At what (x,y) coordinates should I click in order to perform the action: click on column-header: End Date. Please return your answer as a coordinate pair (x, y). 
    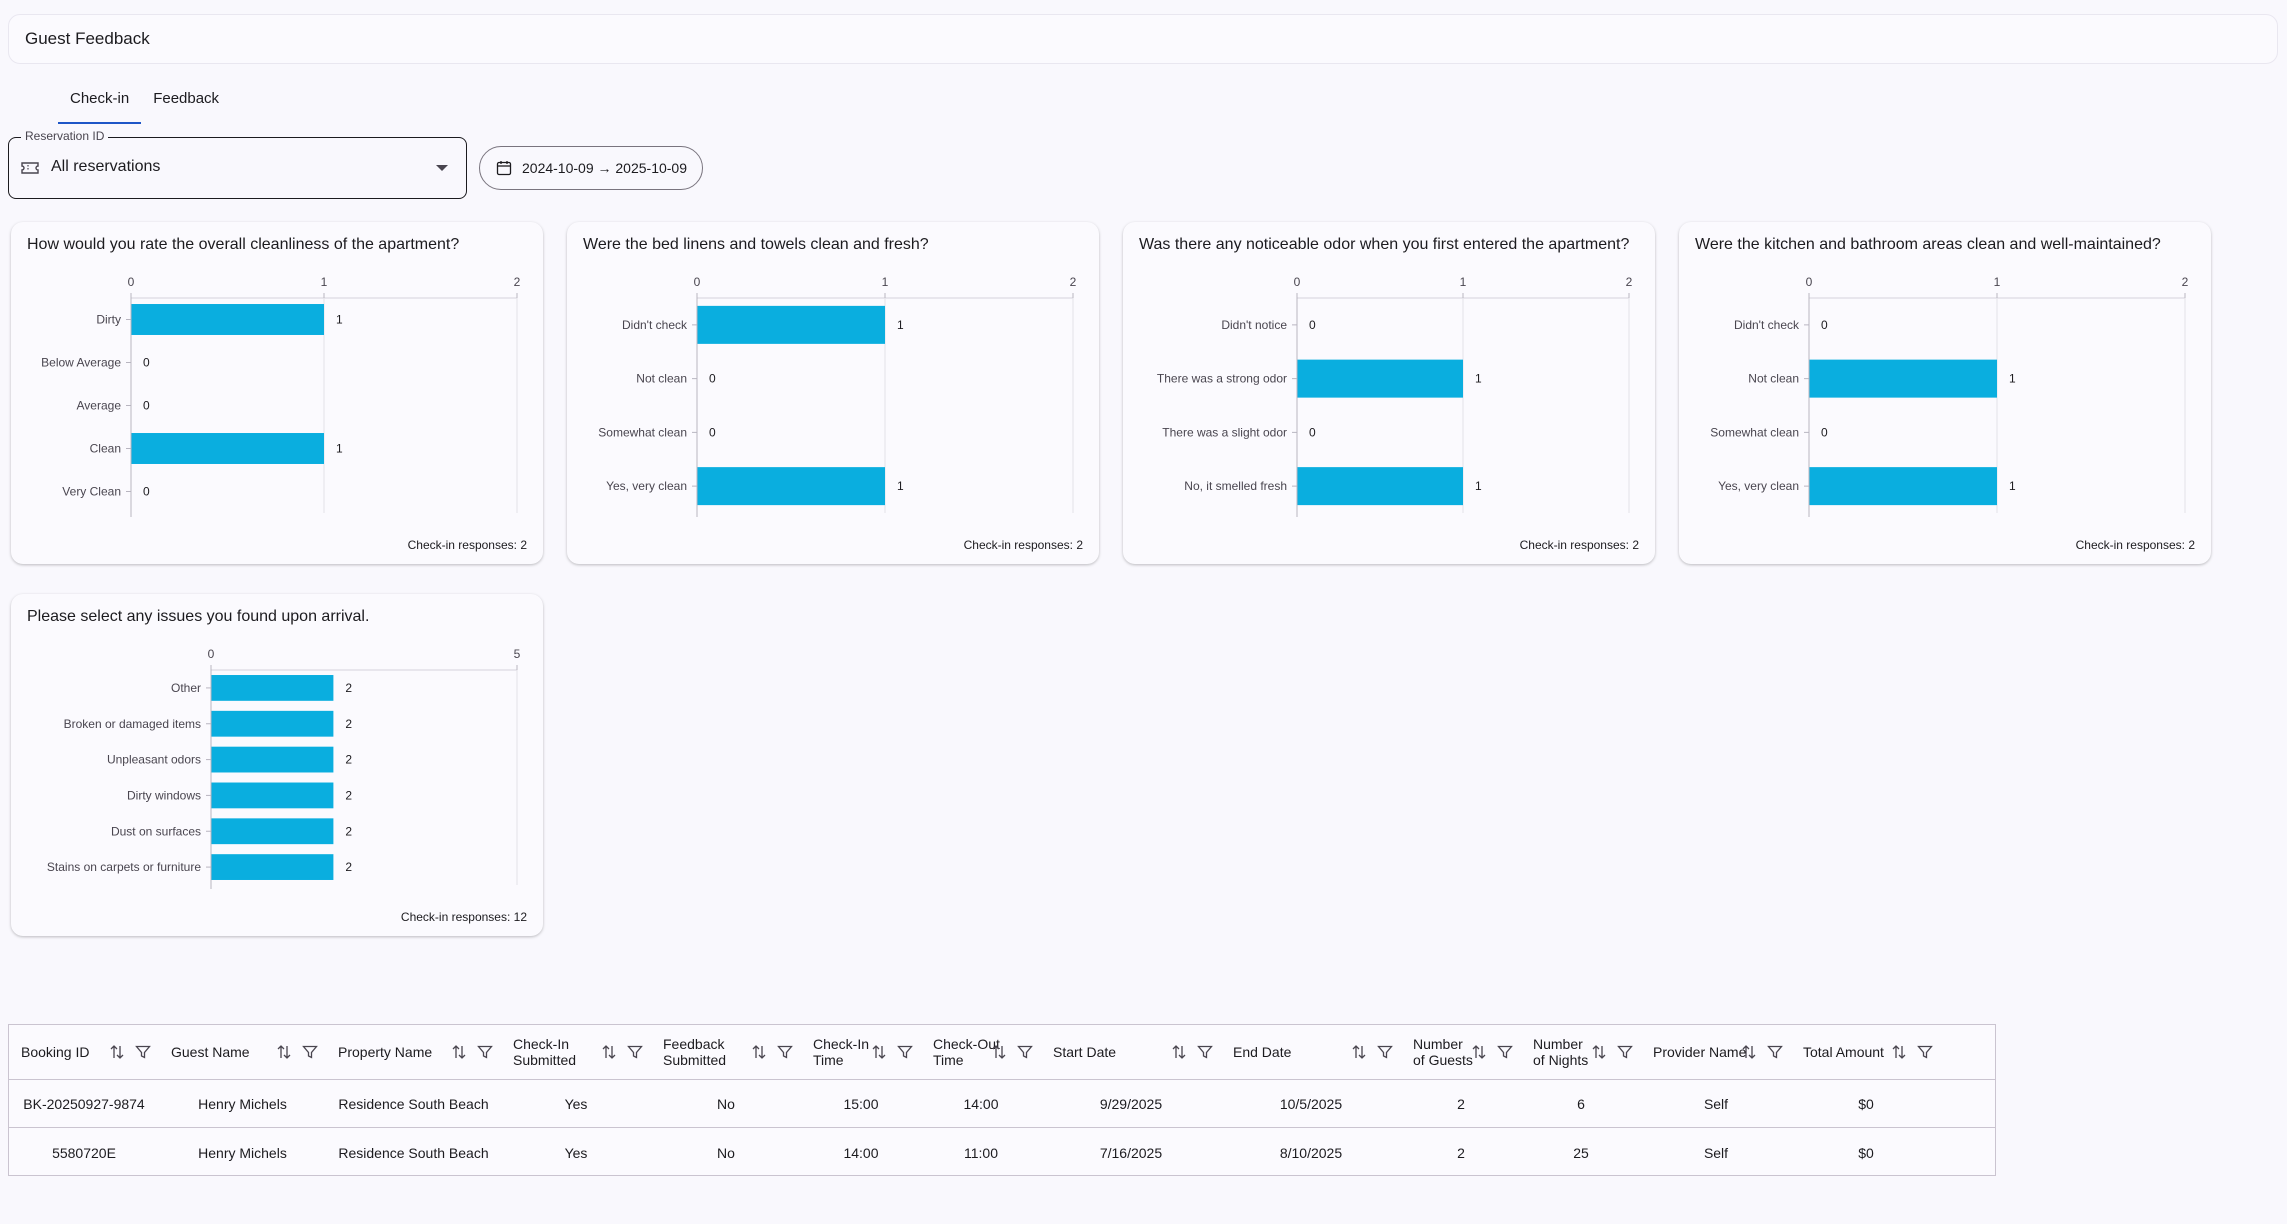
    Looking at the image, I should click on (1311, 1052).